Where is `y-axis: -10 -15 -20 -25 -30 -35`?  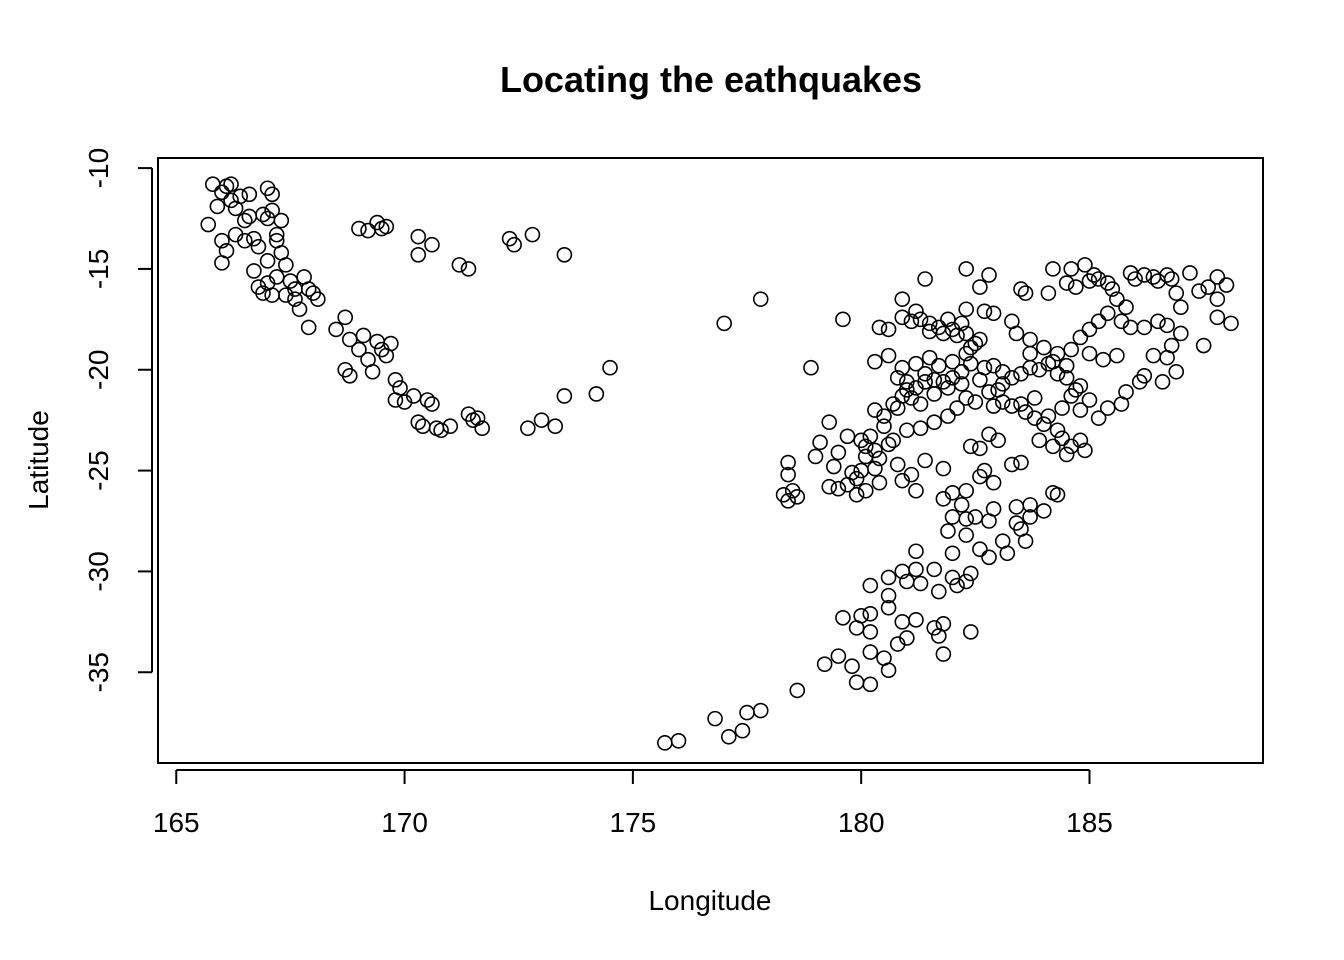 y-axis: -10 -15 -20 -25 -30 -35 is located at coordinates (118, 420).